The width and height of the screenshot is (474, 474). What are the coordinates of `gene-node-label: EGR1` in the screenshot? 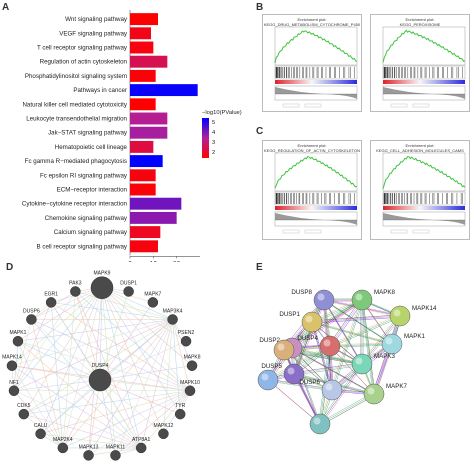 It's located at (51, 294).